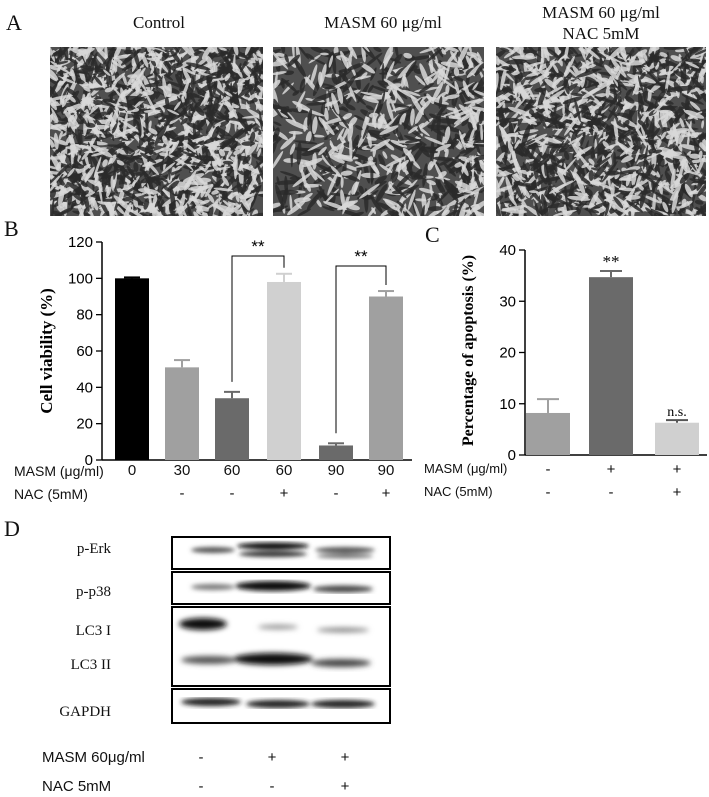  What do you see at coordinates (182, 470) in the screenshot?
I see `condition-value: 30` at bounding box center [182, 470].